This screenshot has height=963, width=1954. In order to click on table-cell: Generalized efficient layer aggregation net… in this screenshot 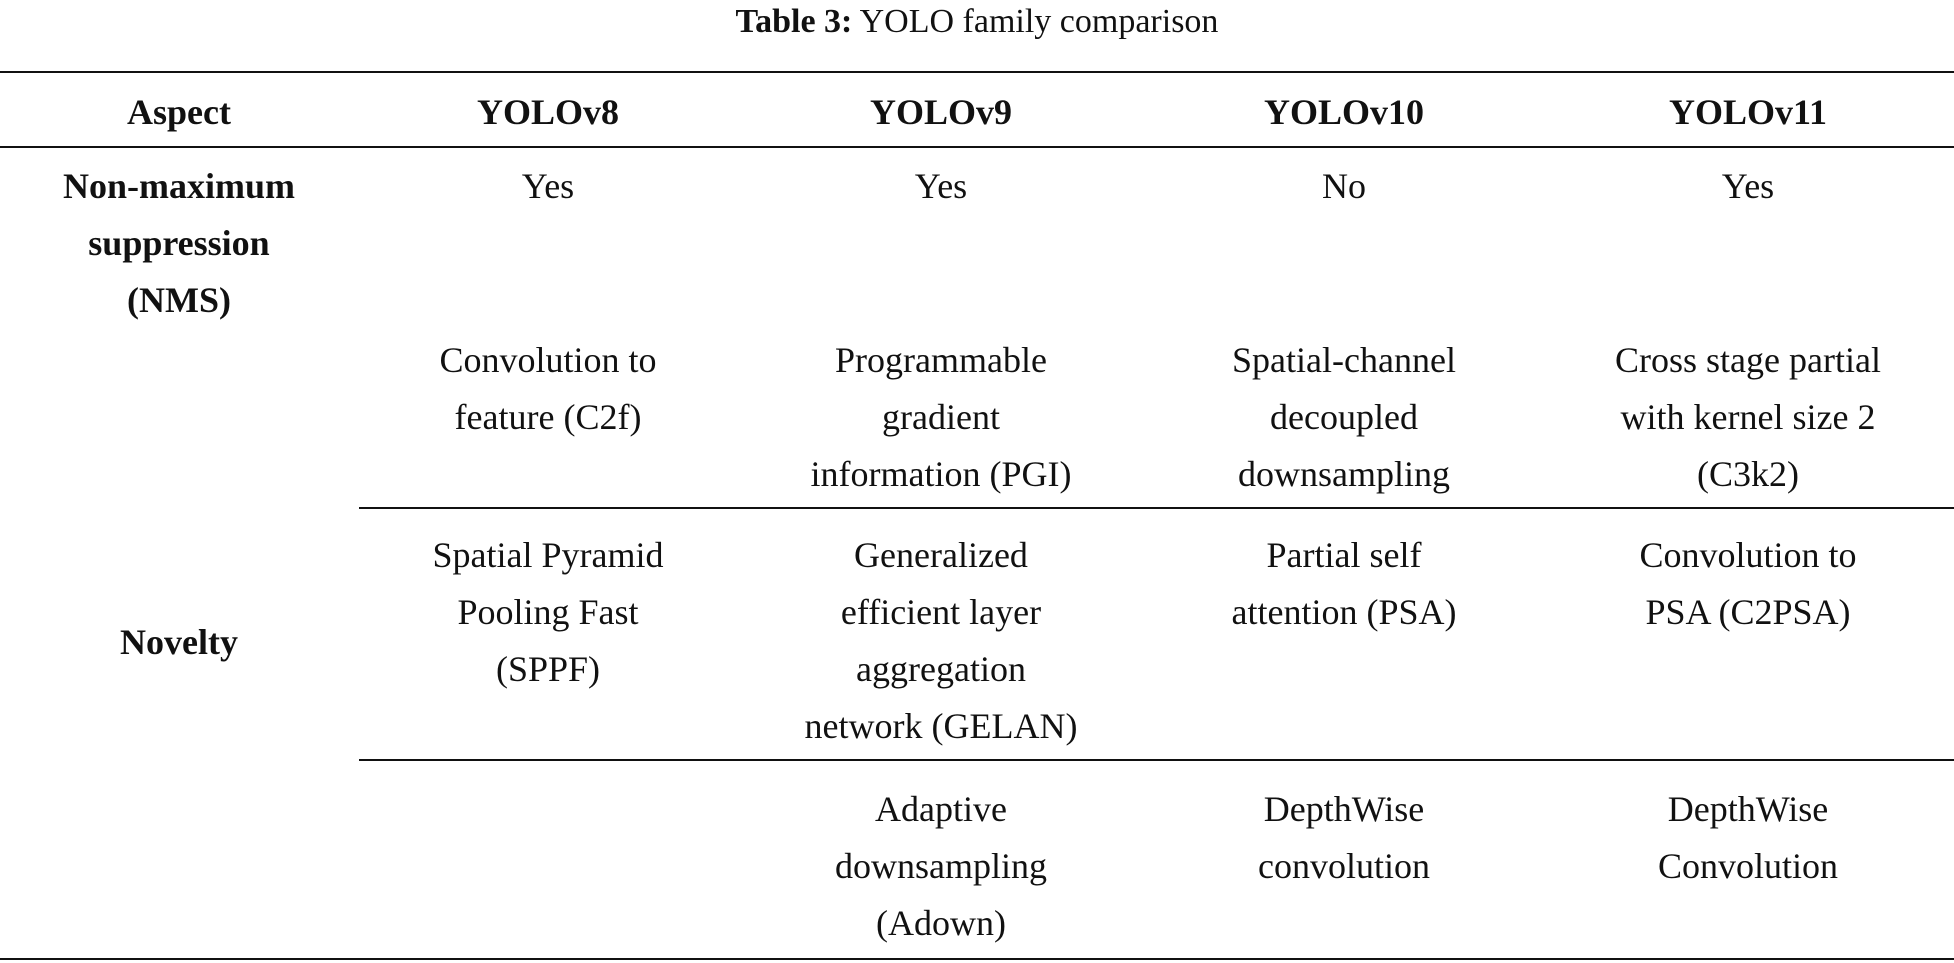, I will do `click(941, 641)`.